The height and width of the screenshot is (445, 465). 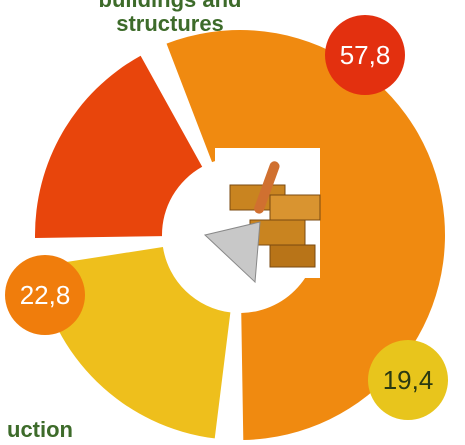 I want to click on value-label: 19,4, so click(x=408, y=380).